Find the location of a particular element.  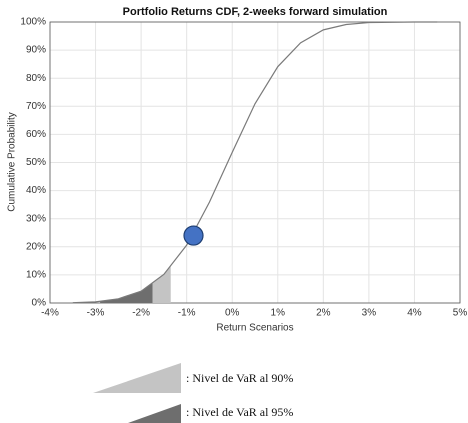

x-tick-label: -1% is located at coordinates (187, 313).